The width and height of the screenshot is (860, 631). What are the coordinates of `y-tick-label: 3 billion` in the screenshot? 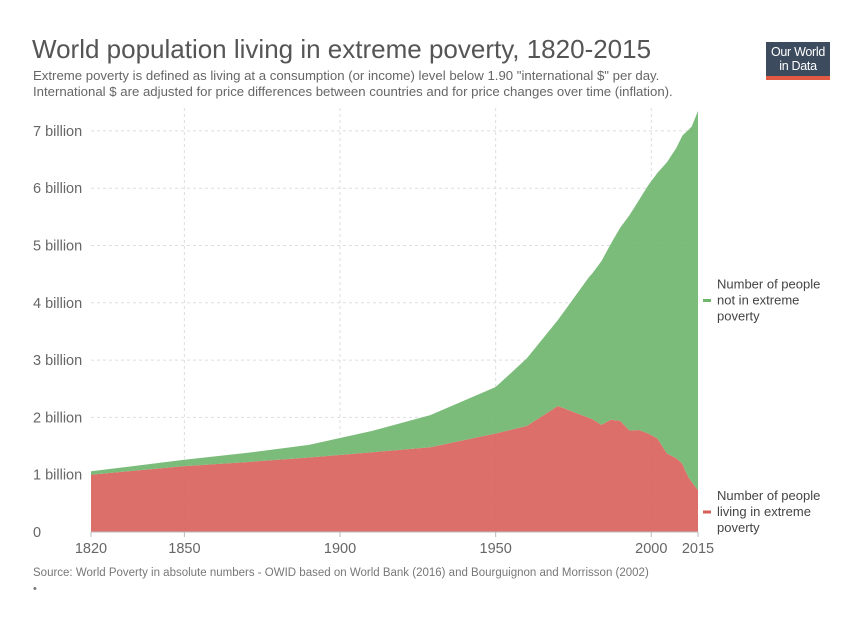 It's located at (57, 361).